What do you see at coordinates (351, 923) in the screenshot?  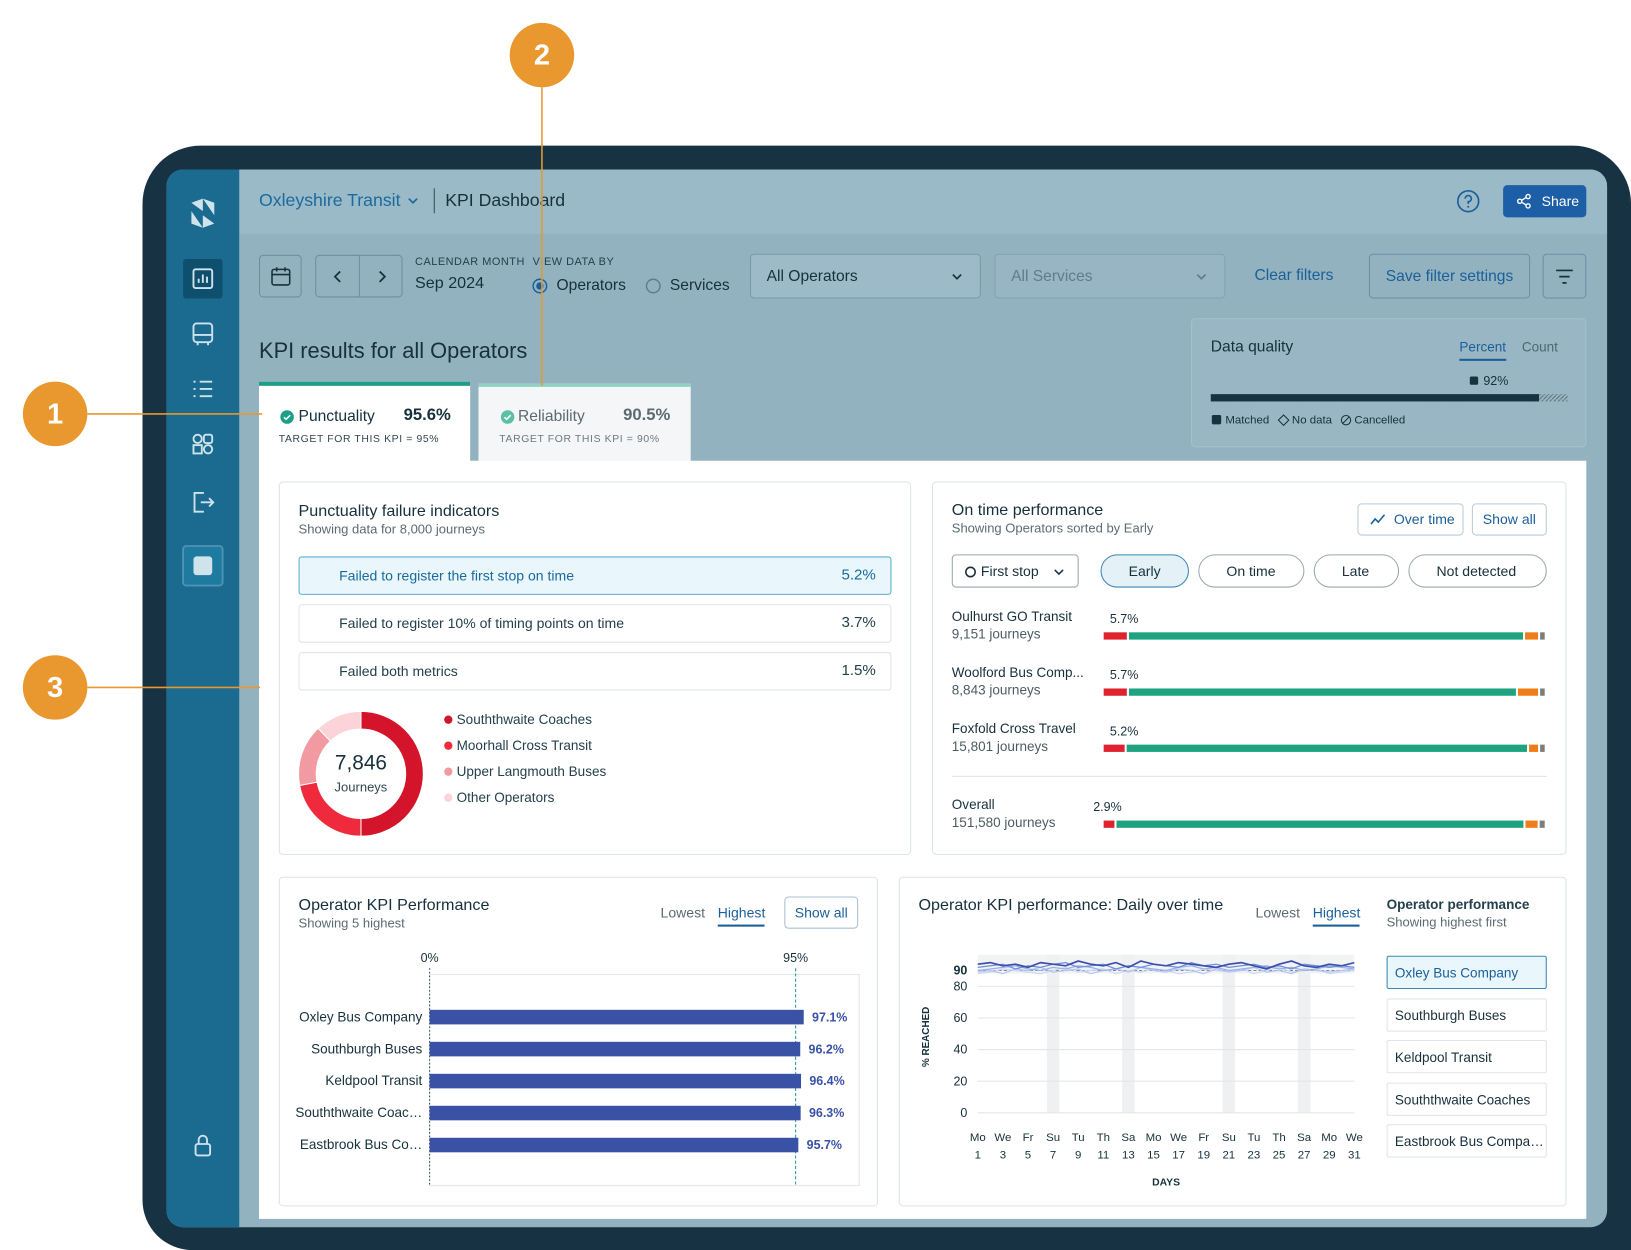 I see `panel-subtitle: Showing 5 highest` at bounding box center [351, 923].